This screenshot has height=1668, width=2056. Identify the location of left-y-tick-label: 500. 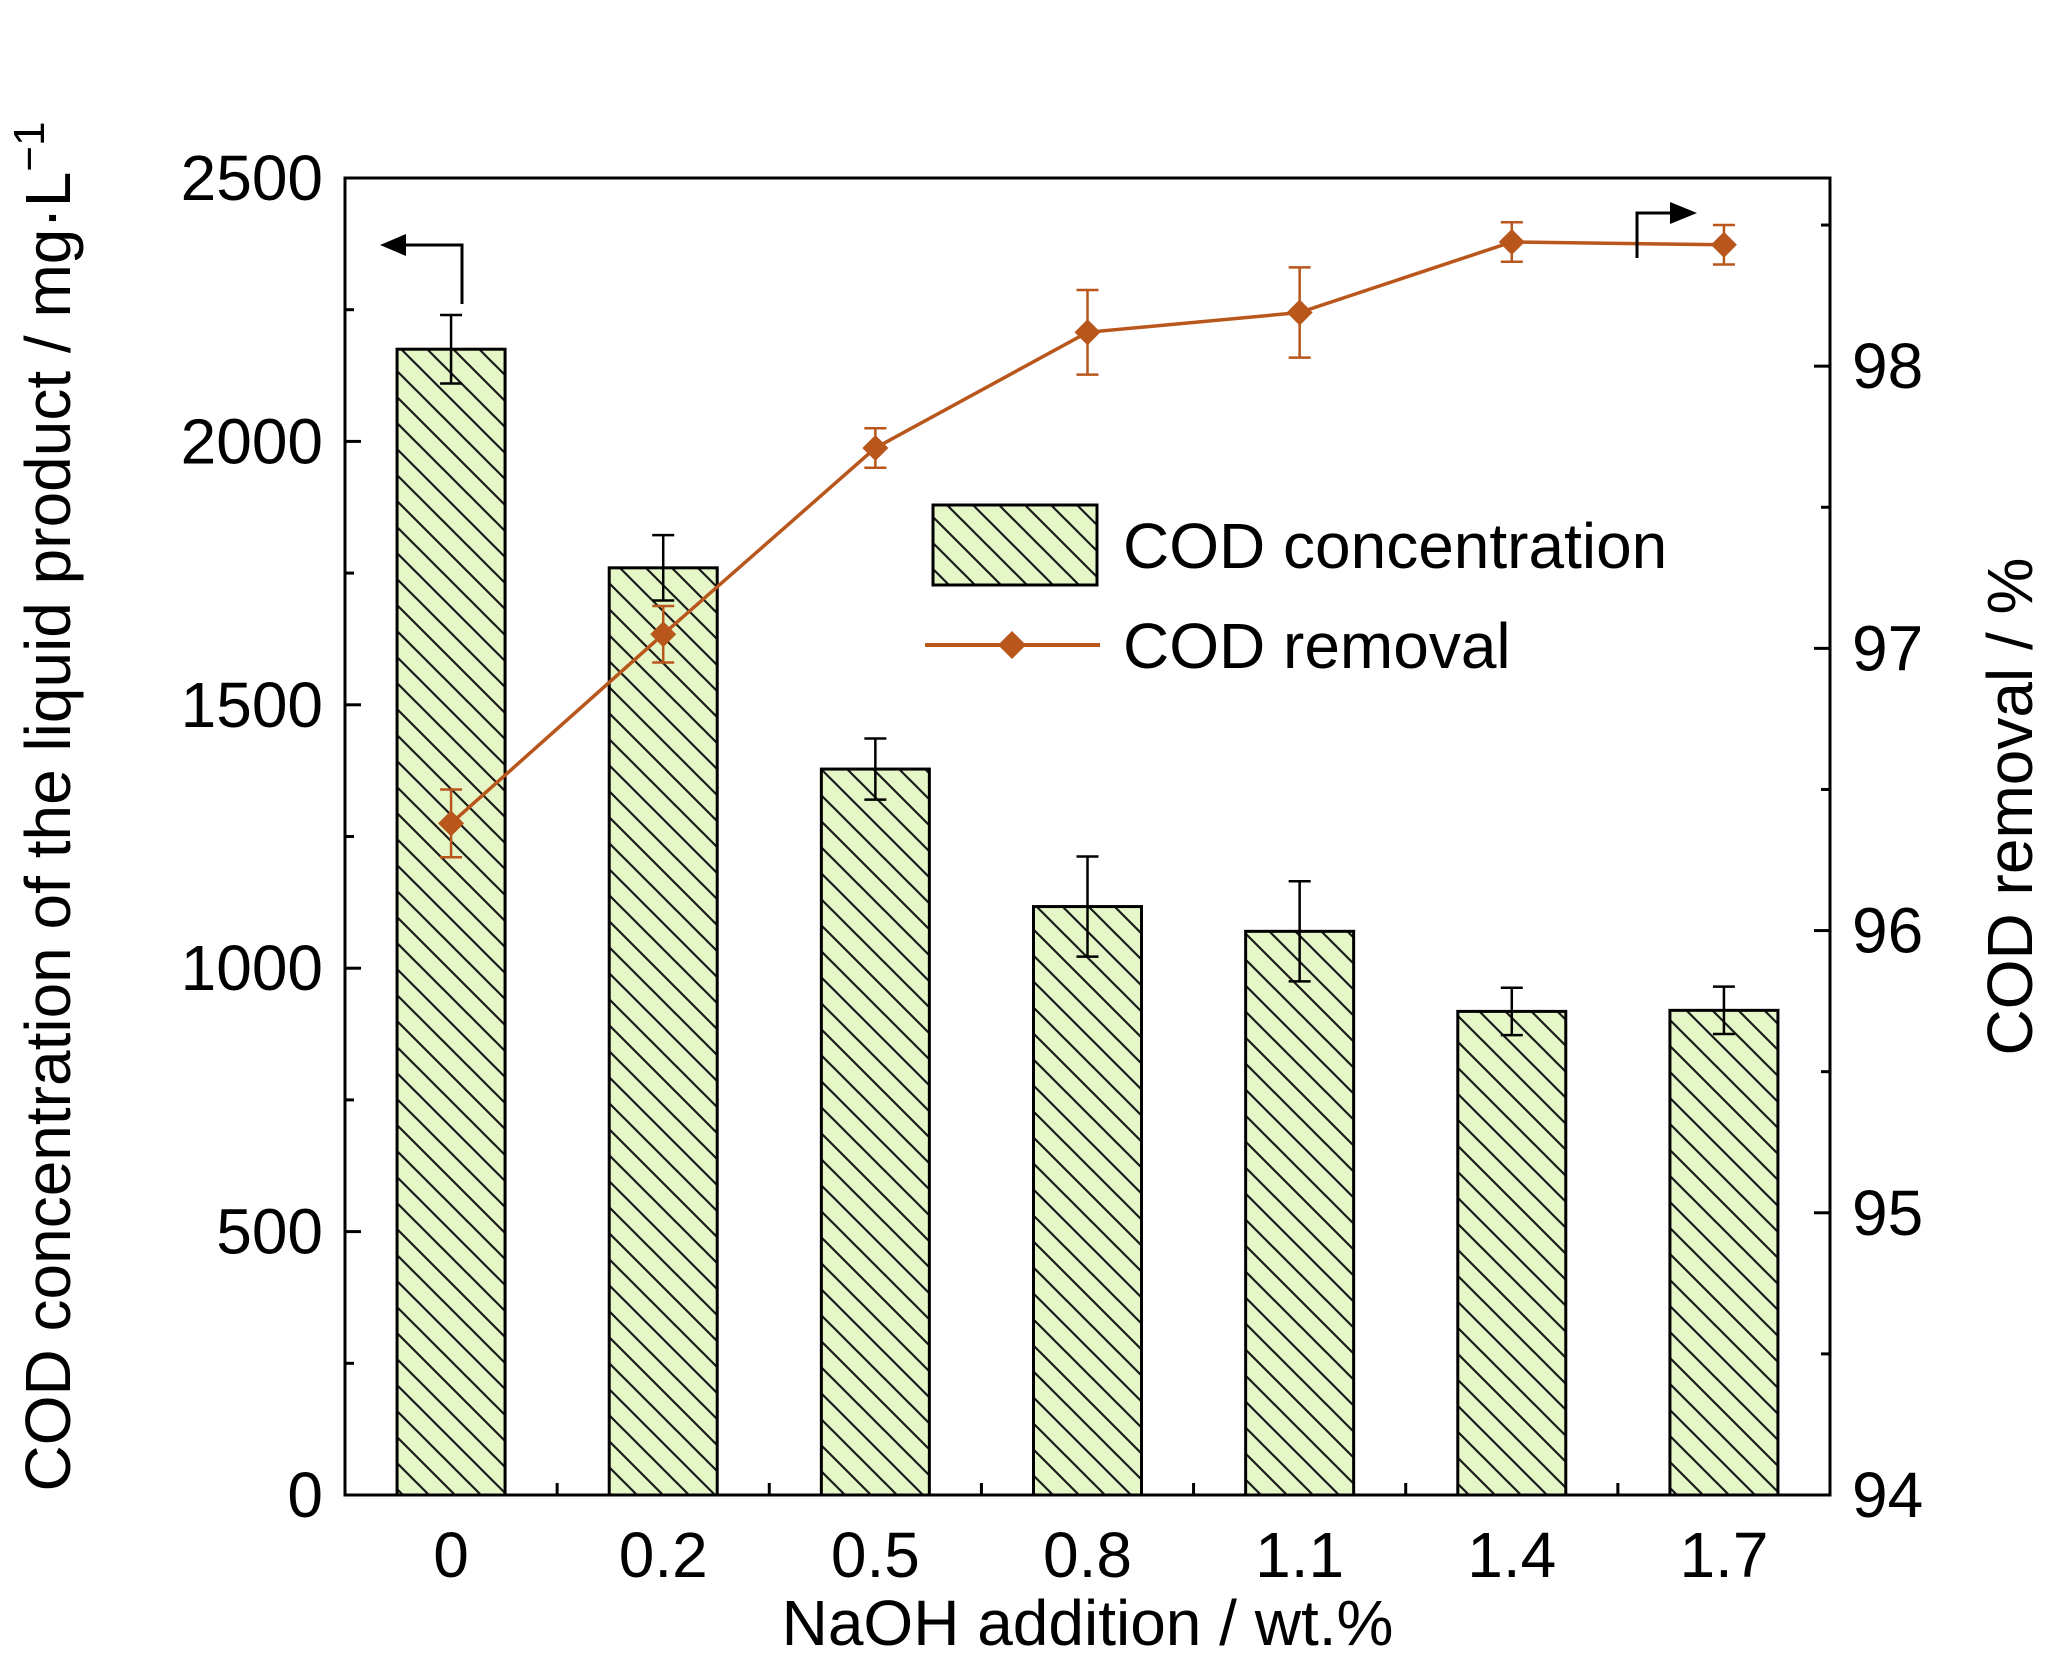
(269, 1232).